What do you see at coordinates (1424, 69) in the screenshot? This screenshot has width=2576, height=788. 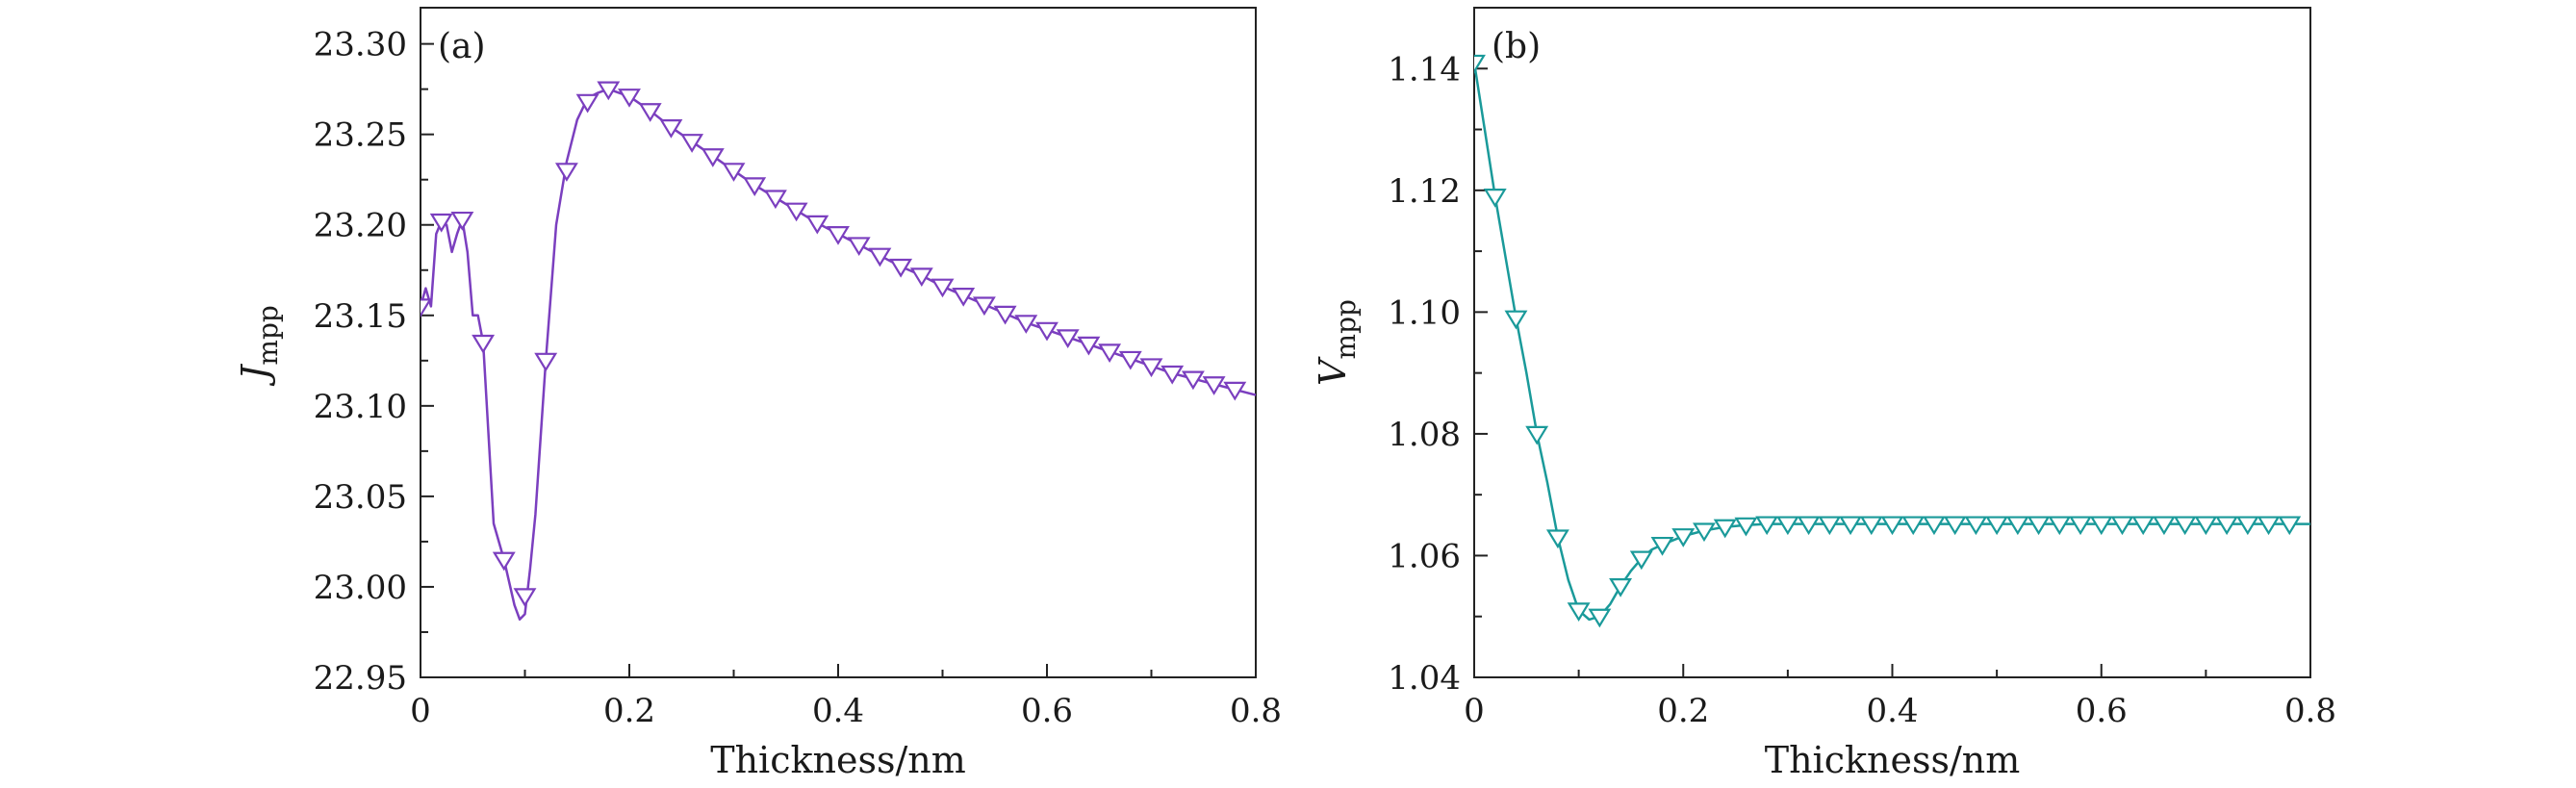 I see `panel-b-y-tick-label: 1.14` at bounding box center [1424, 69].